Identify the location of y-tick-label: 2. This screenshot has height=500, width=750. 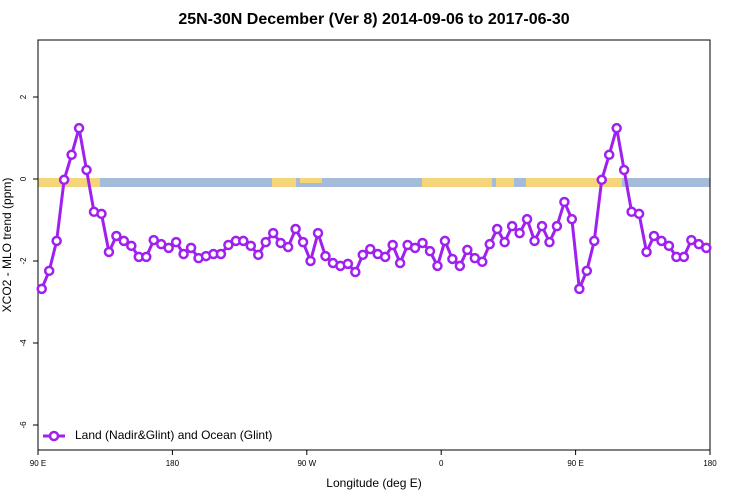
(23, 96).